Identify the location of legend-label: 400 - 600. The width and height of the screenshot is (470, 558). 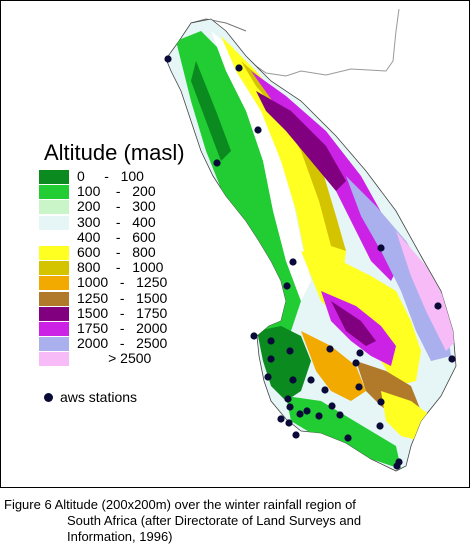
(116, 236).